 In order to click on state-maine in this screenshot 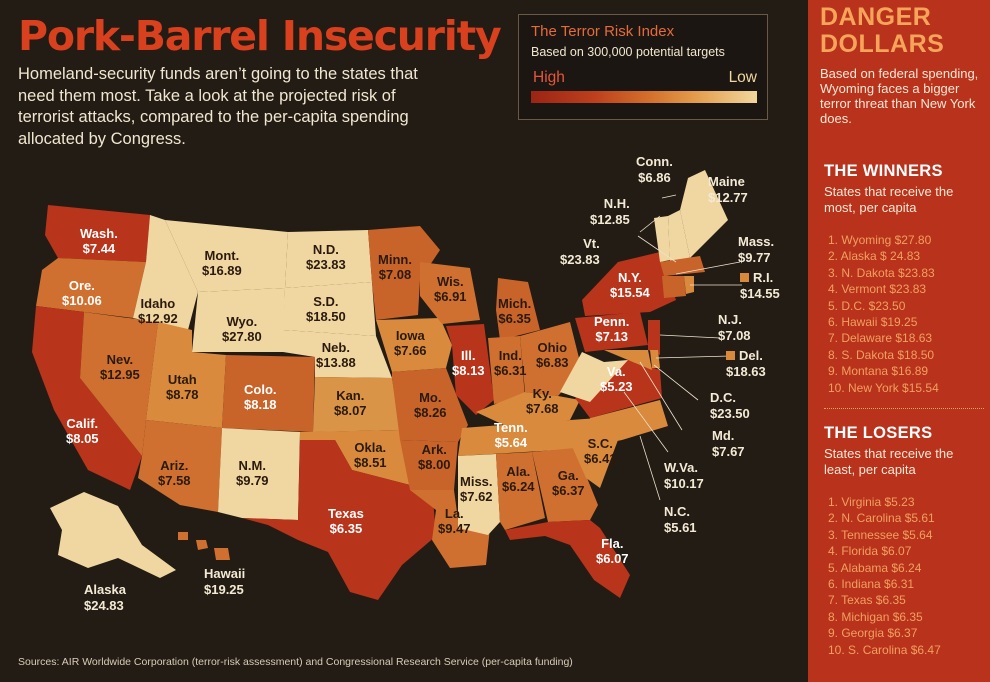, I will do `click(704, 214)`.